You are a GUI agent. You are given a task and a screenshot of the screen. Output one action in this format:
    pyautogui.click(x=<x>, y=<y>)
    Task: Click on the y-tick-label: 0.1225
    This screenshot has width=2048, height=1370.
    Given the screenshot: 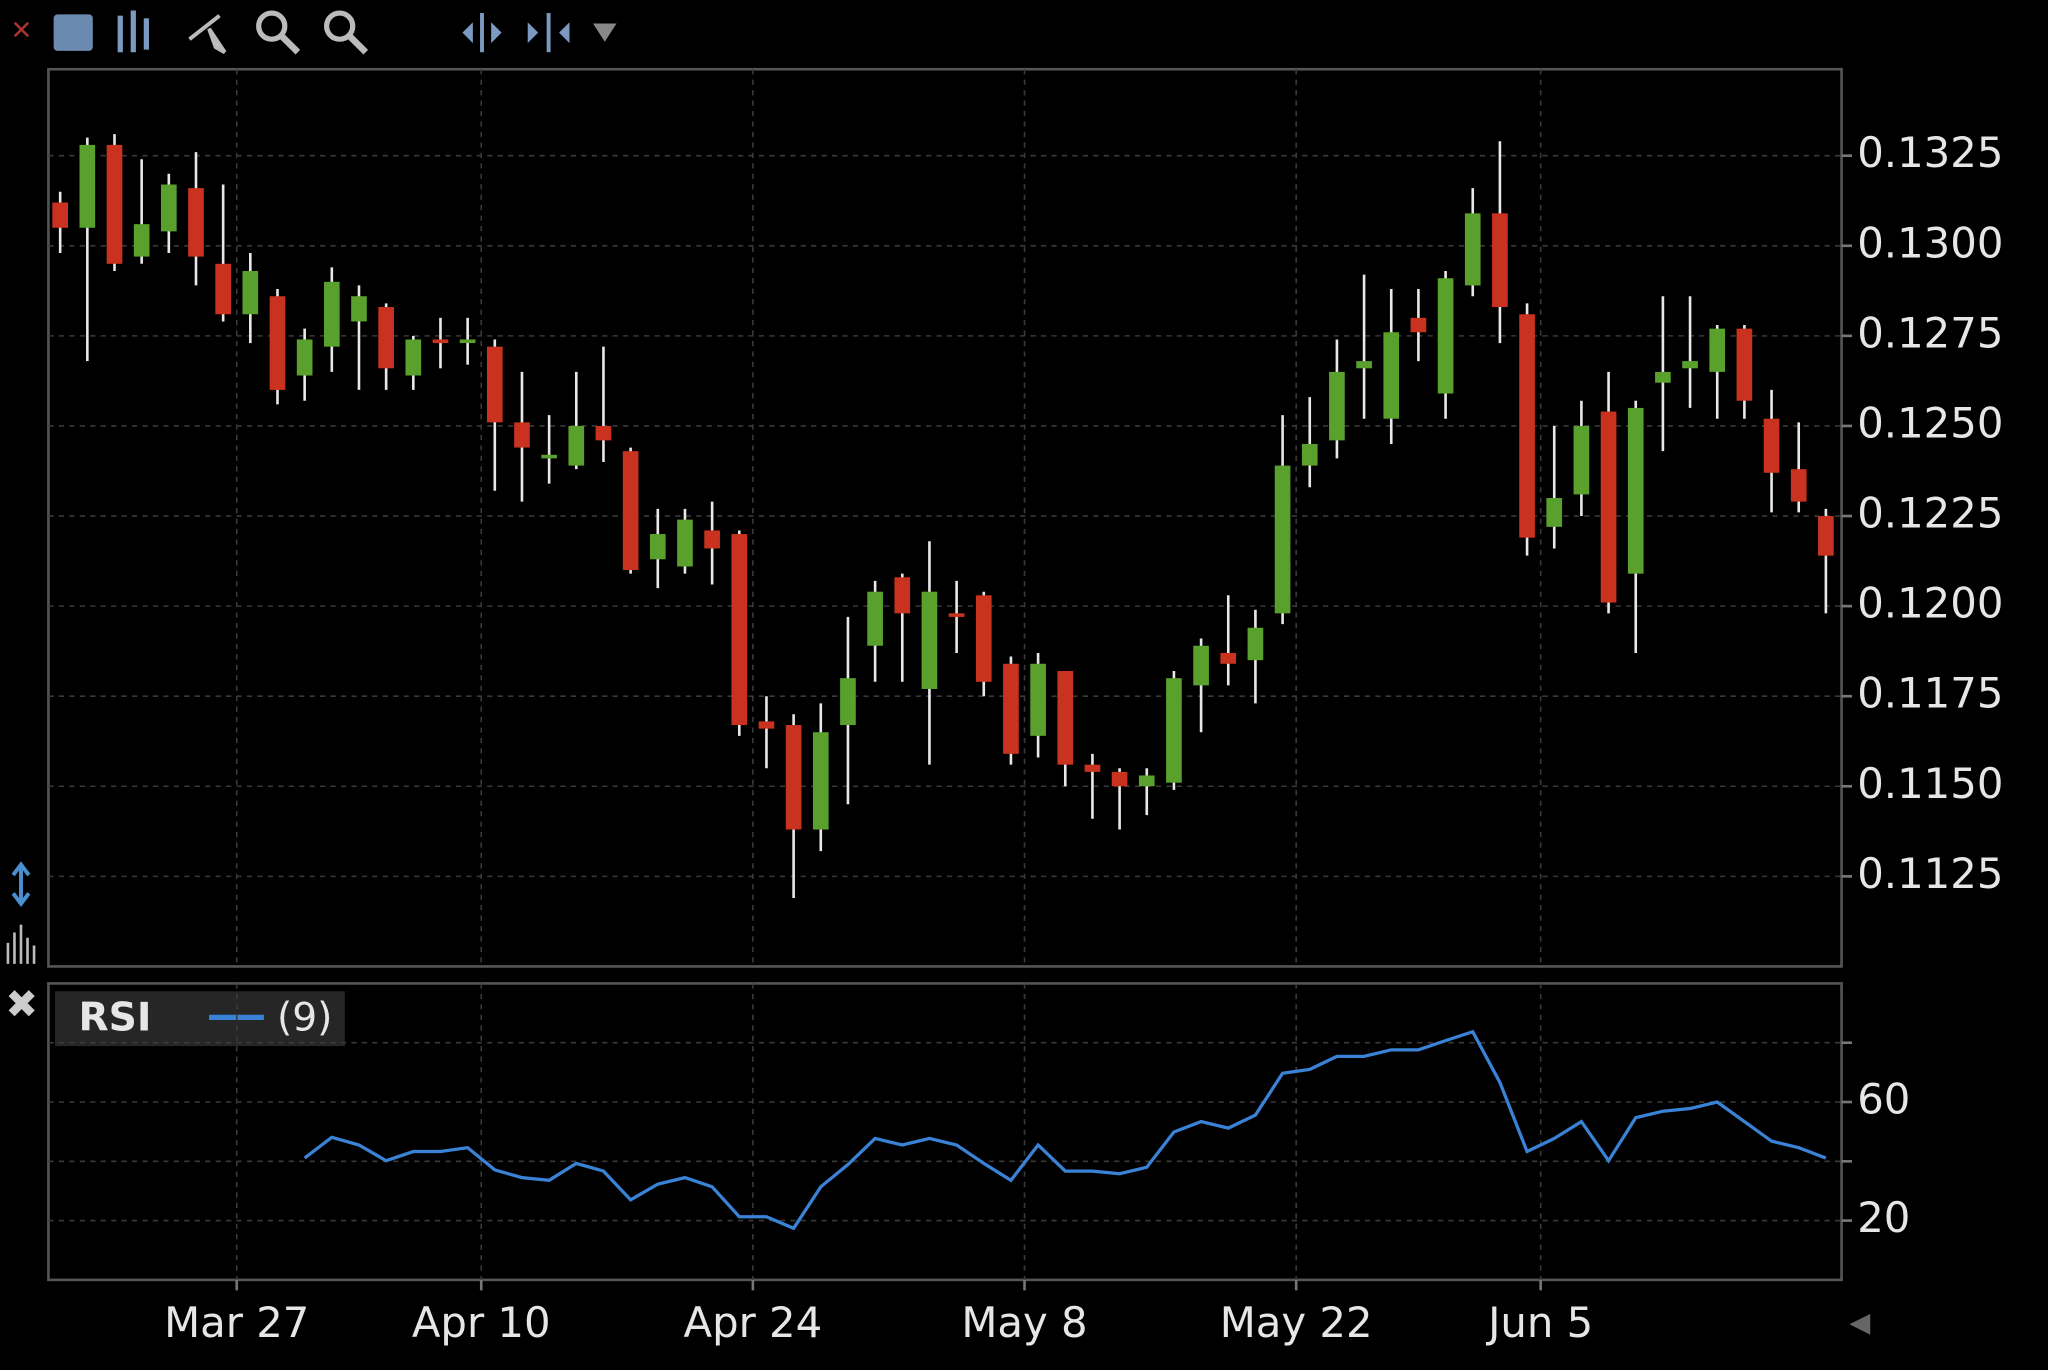 What is the action you would take?
    pyautogui.click(x=1930, y=513)
    